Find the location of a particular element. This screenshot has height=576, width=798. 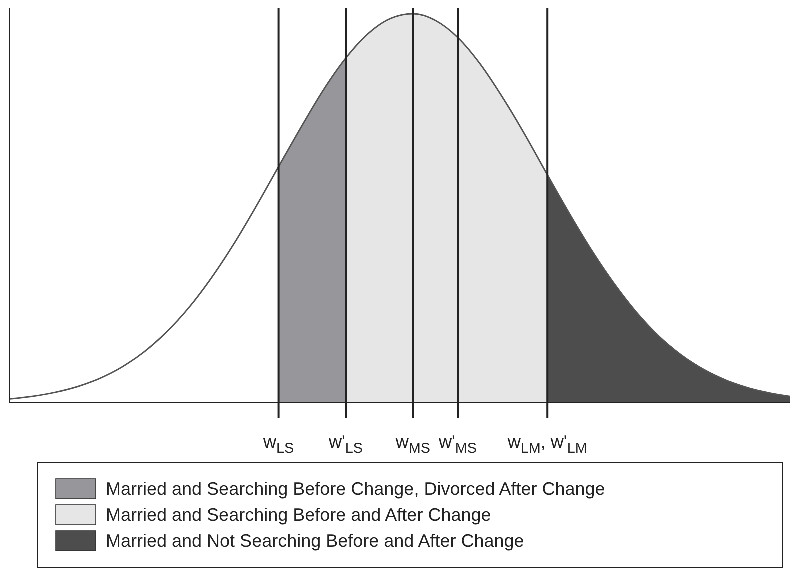

legend-label: Married and Not Searching Before and After Change is located at coordinates (315, 541).